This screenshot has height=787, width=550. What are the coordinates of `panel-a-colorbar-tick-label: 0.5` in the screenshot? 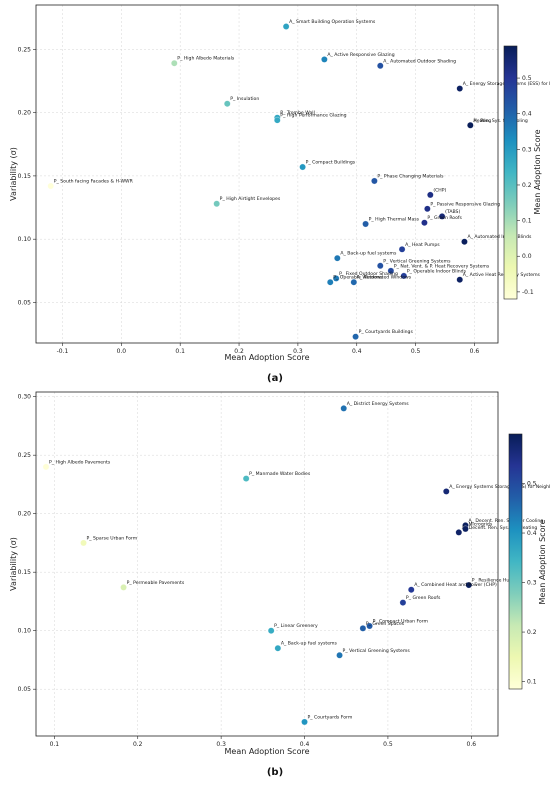 It's located at (527, 78).